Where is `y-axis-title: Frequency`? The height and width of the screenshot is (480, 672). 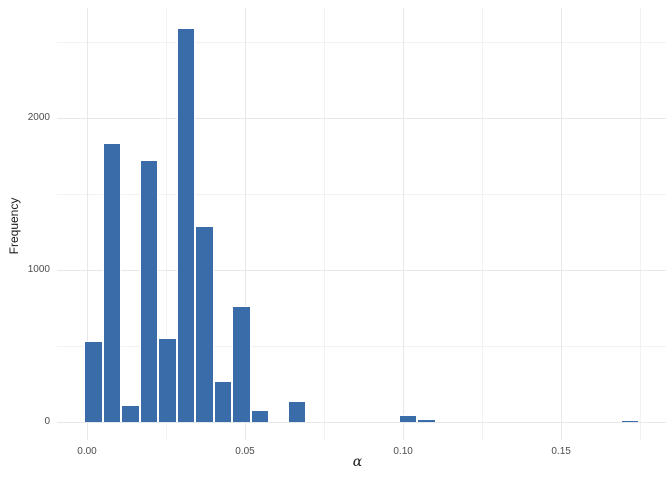 y-axis-title: Frequency is located at coordinates (14, 226).